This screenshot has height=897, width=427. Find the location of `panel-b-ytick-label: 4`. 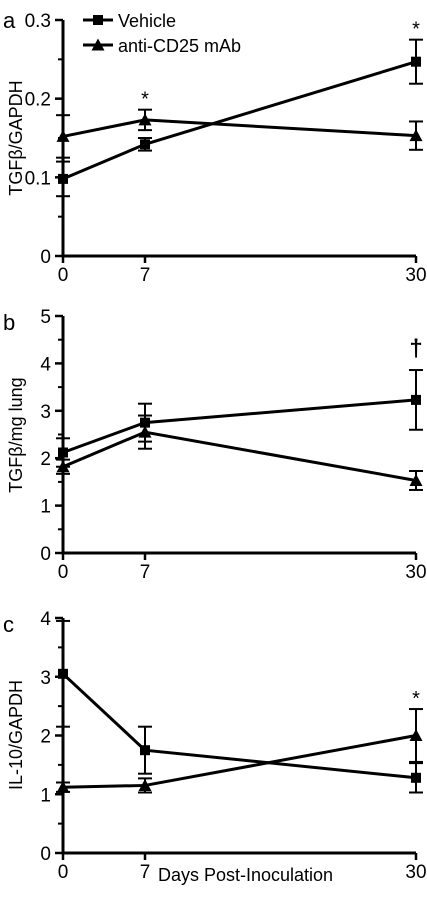

panel-b-ytick-label: 4 is located at coordinates (45, 364).